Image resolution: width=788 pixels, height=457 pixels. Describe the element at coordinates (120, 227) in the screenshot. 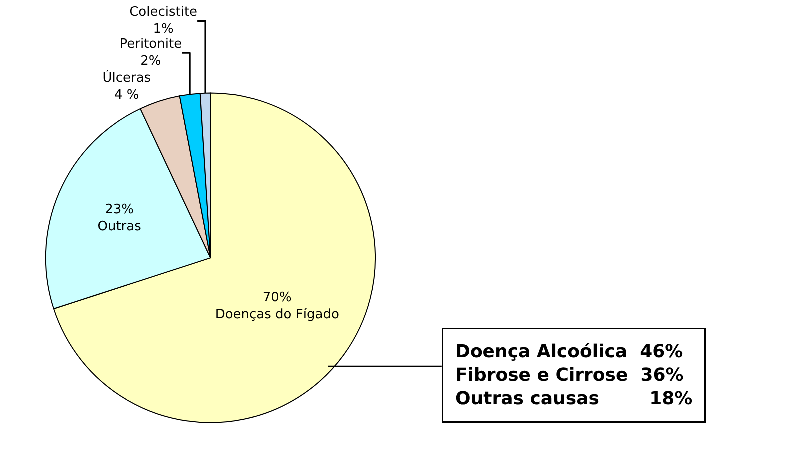

I see `slice-label: Outras` at that location.